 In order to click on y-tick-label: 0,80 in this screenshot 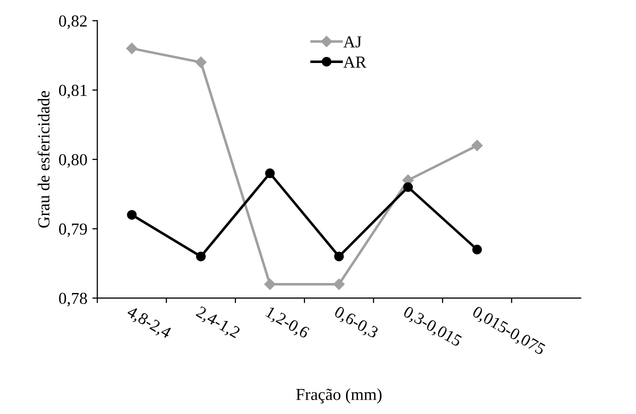, I will do `click(73, 161)`.